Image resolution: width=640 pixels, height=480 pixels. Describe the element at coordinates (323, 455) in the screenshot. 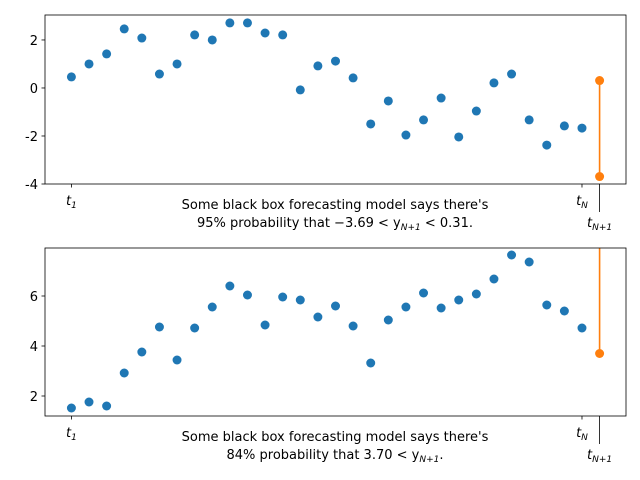

I see `caption-text: 84% probability that 3.70 < y` at that location.